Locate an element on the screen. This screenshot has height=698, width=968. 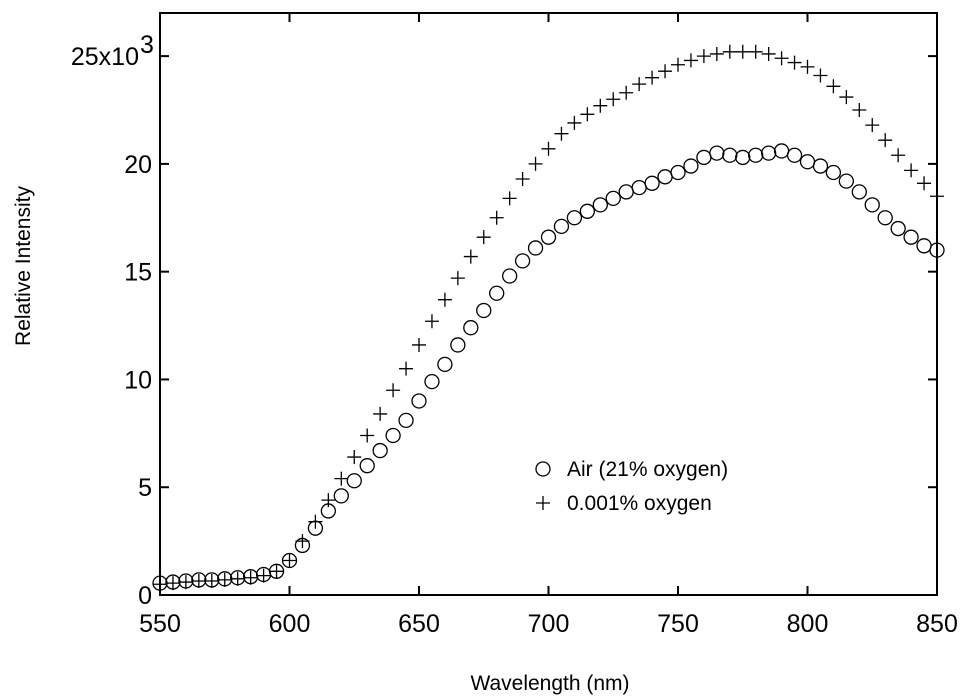
y-tick-label: 0 is located at coordinates (145, 596).